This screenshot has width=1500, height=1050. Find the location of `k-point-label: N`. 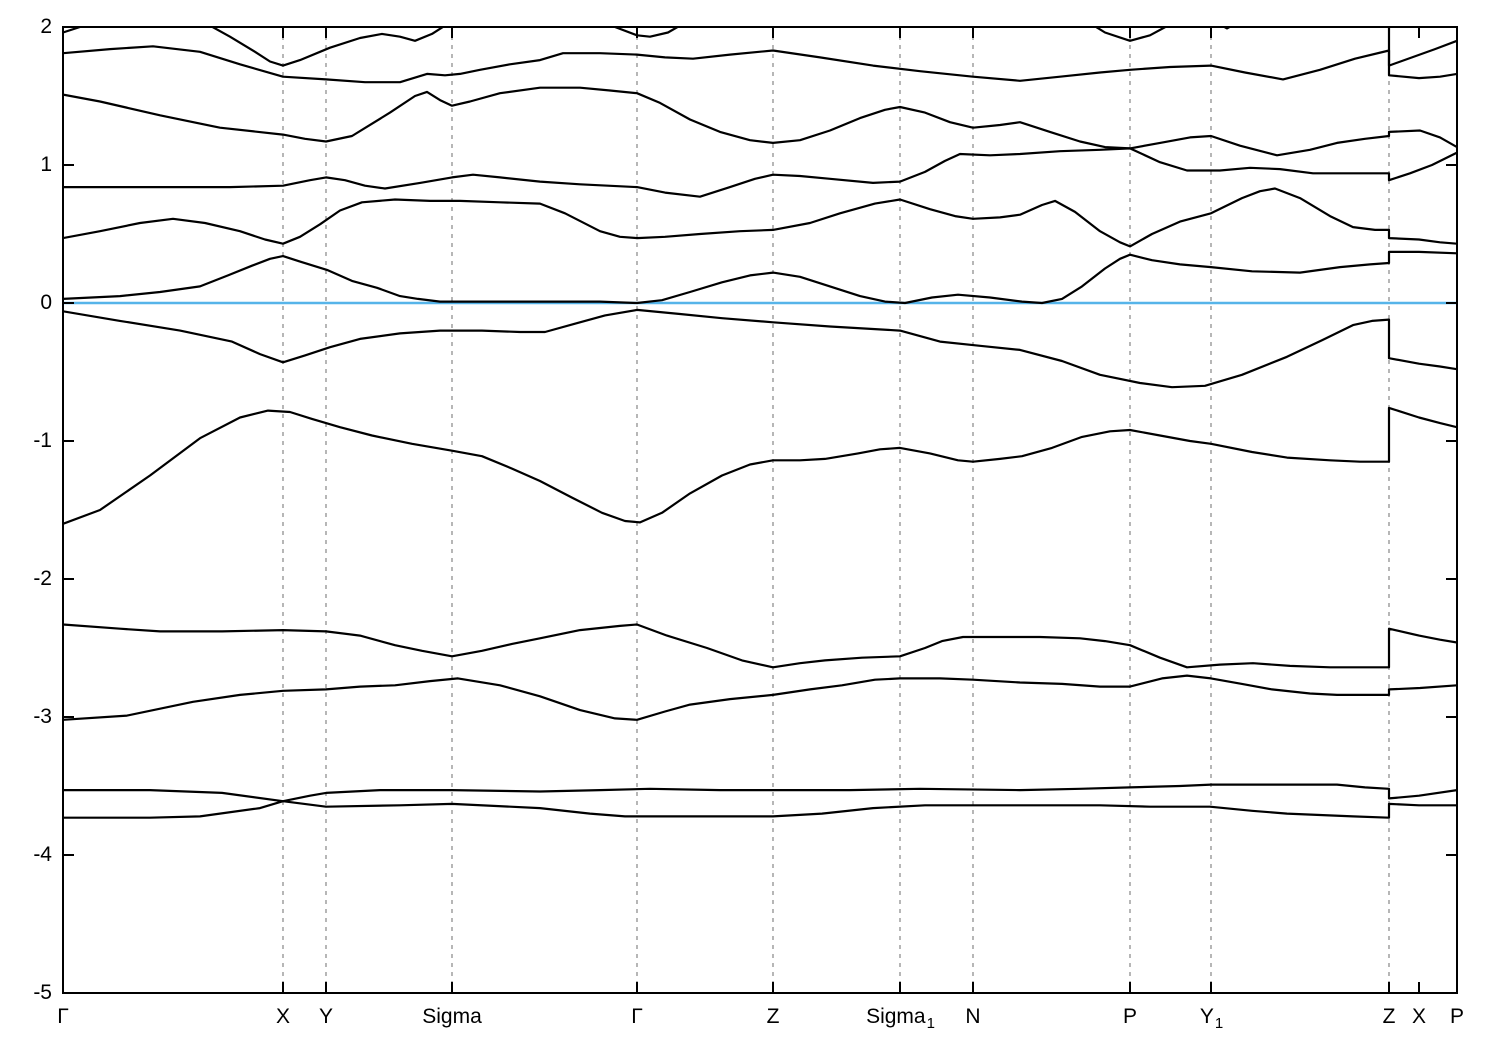

k-point-label: N is located at coordinates (973, 1017).